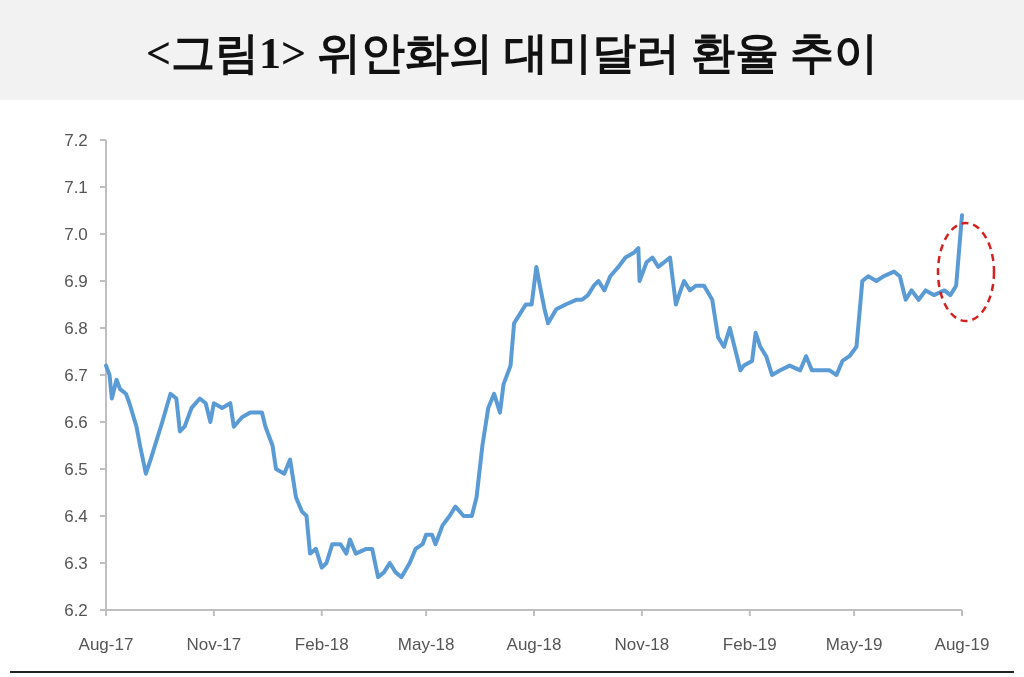 This screenshot has height=677, width=1024. What do you see at coordinates (749, 644) in the screenshot?
I see `x-tick-label: Feb-19` at bounding box center [749, 644].